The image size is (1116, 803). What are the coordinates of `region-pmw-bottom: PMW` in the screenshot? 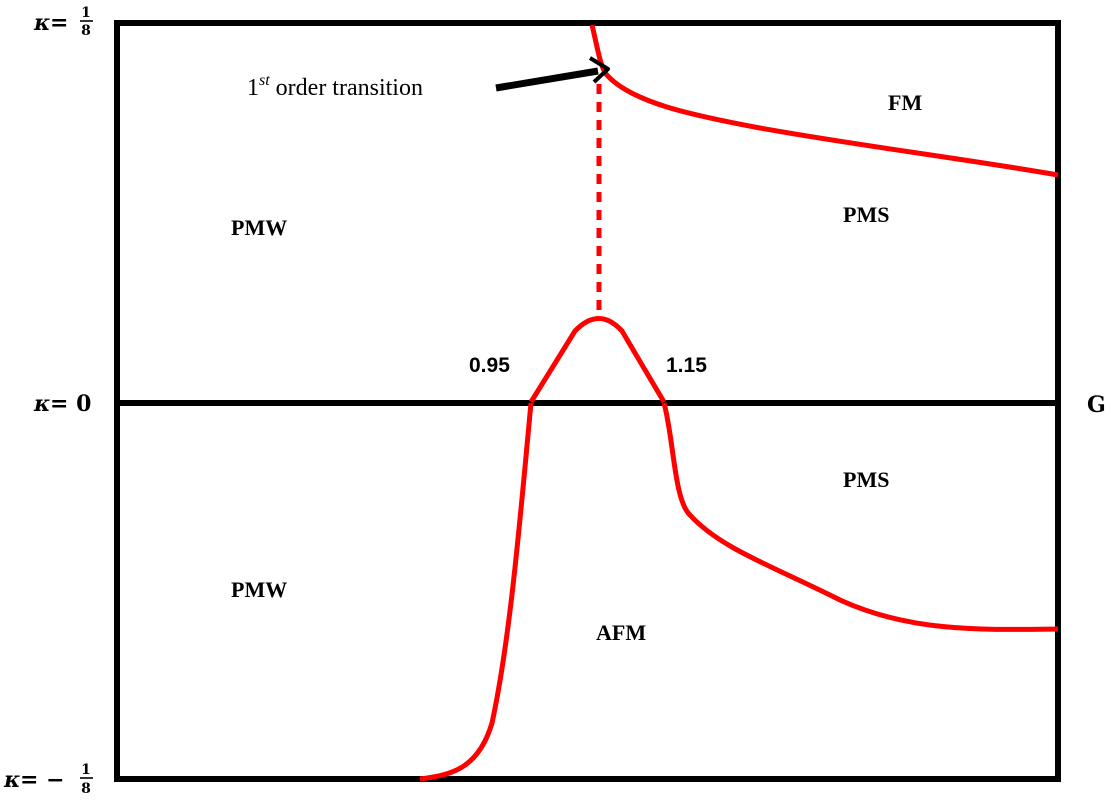 It's located at (259, 589).